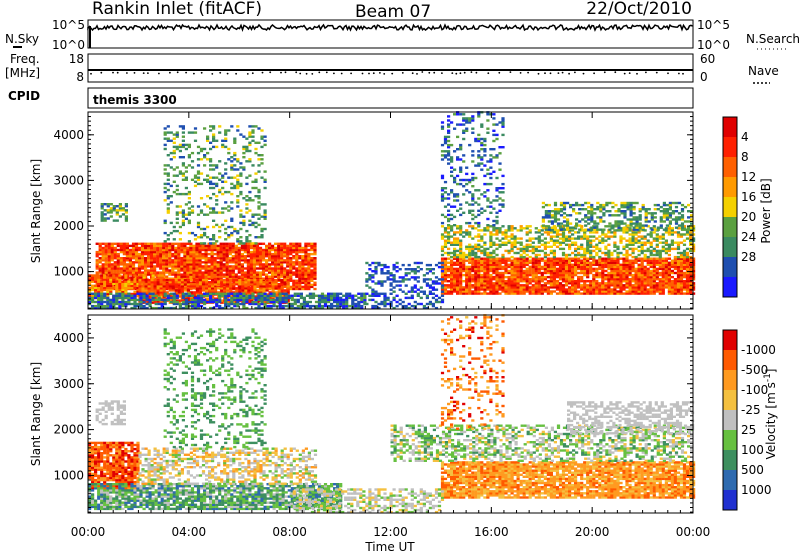 The height and width of the screenshot is (558, 800). What do you see at coordinates (177, 9) in the screenshot?
I see `station-title: Rankin Inlet (fitACF)` at bounding box center [177, 9].